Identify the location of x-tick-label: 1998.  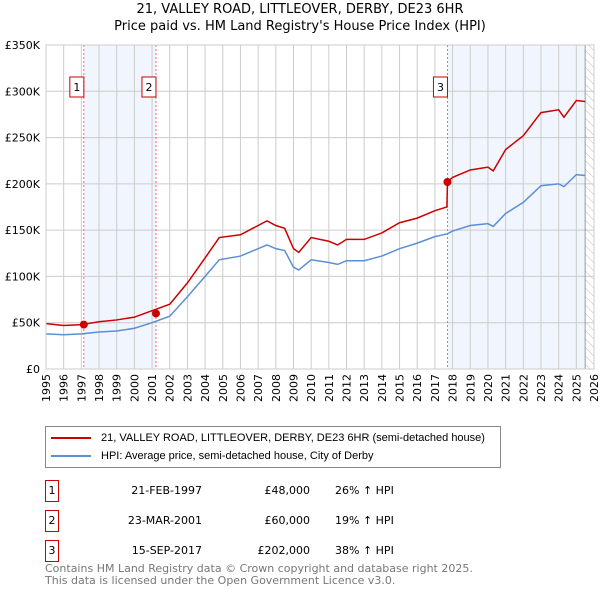
(99, 388).